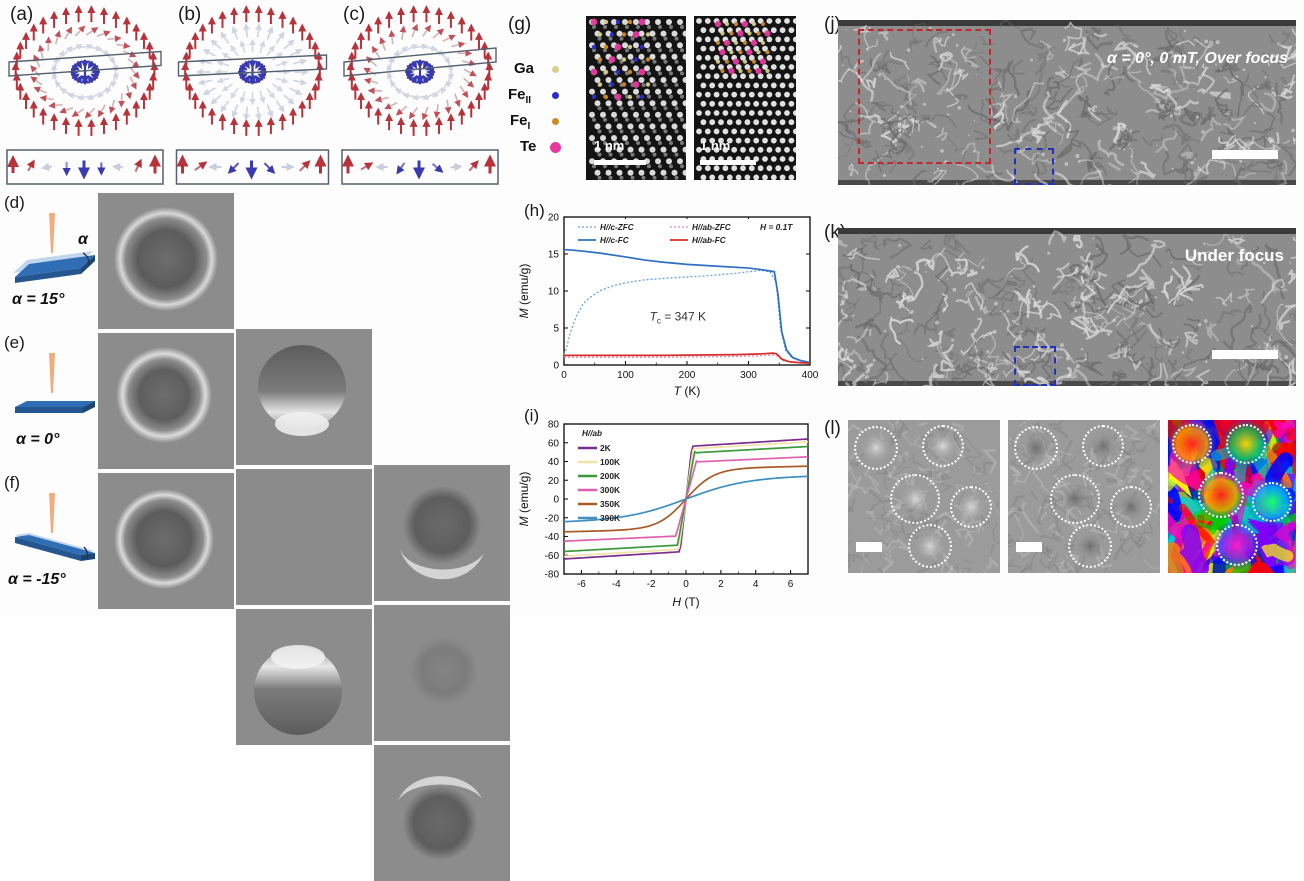  What do you see at coordinates (791, 584) in the screenshot?
I see `svg-text: 6` at bounding box center [791, 584].